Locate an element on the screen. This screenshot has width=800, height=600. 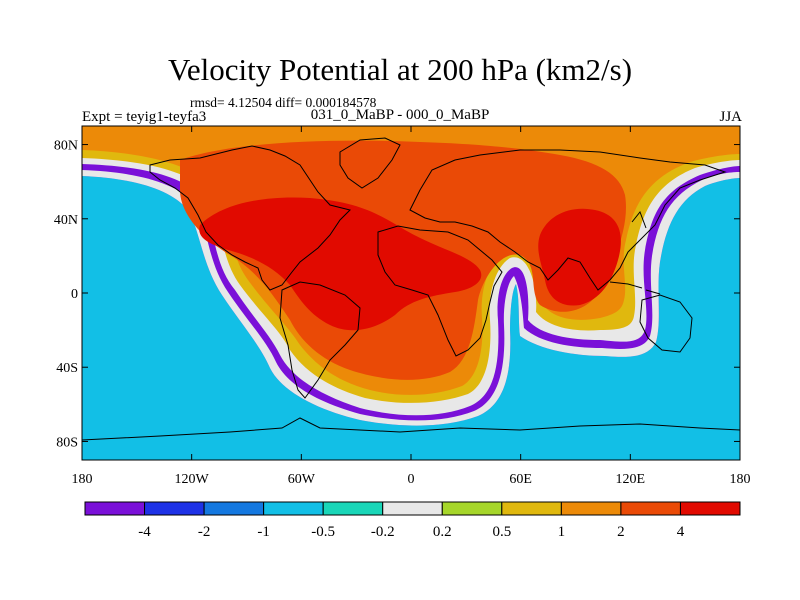
coast-north-america is located at coordinates (250, 218).